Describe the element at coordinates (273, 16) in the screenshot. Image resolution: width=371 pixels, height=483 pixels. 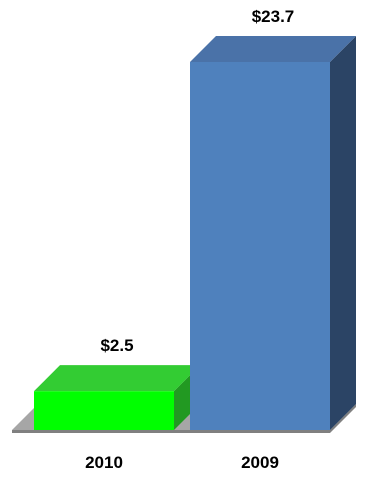
I see `value-label: $23.7` at that location.